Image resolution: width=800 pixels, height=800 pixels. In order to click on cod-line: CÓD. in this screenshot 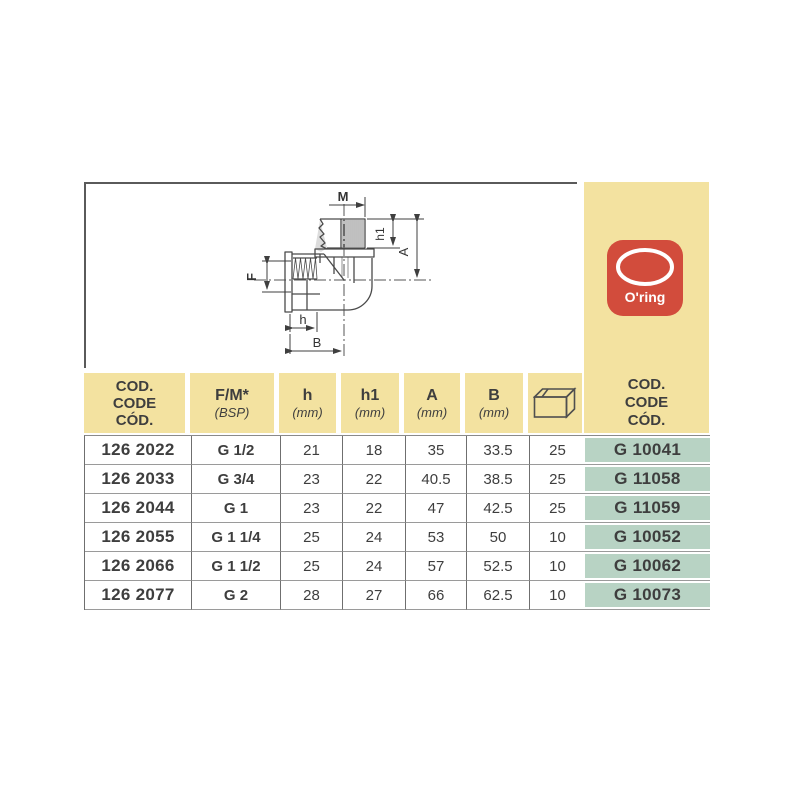, I will do `click(134, 420)`.